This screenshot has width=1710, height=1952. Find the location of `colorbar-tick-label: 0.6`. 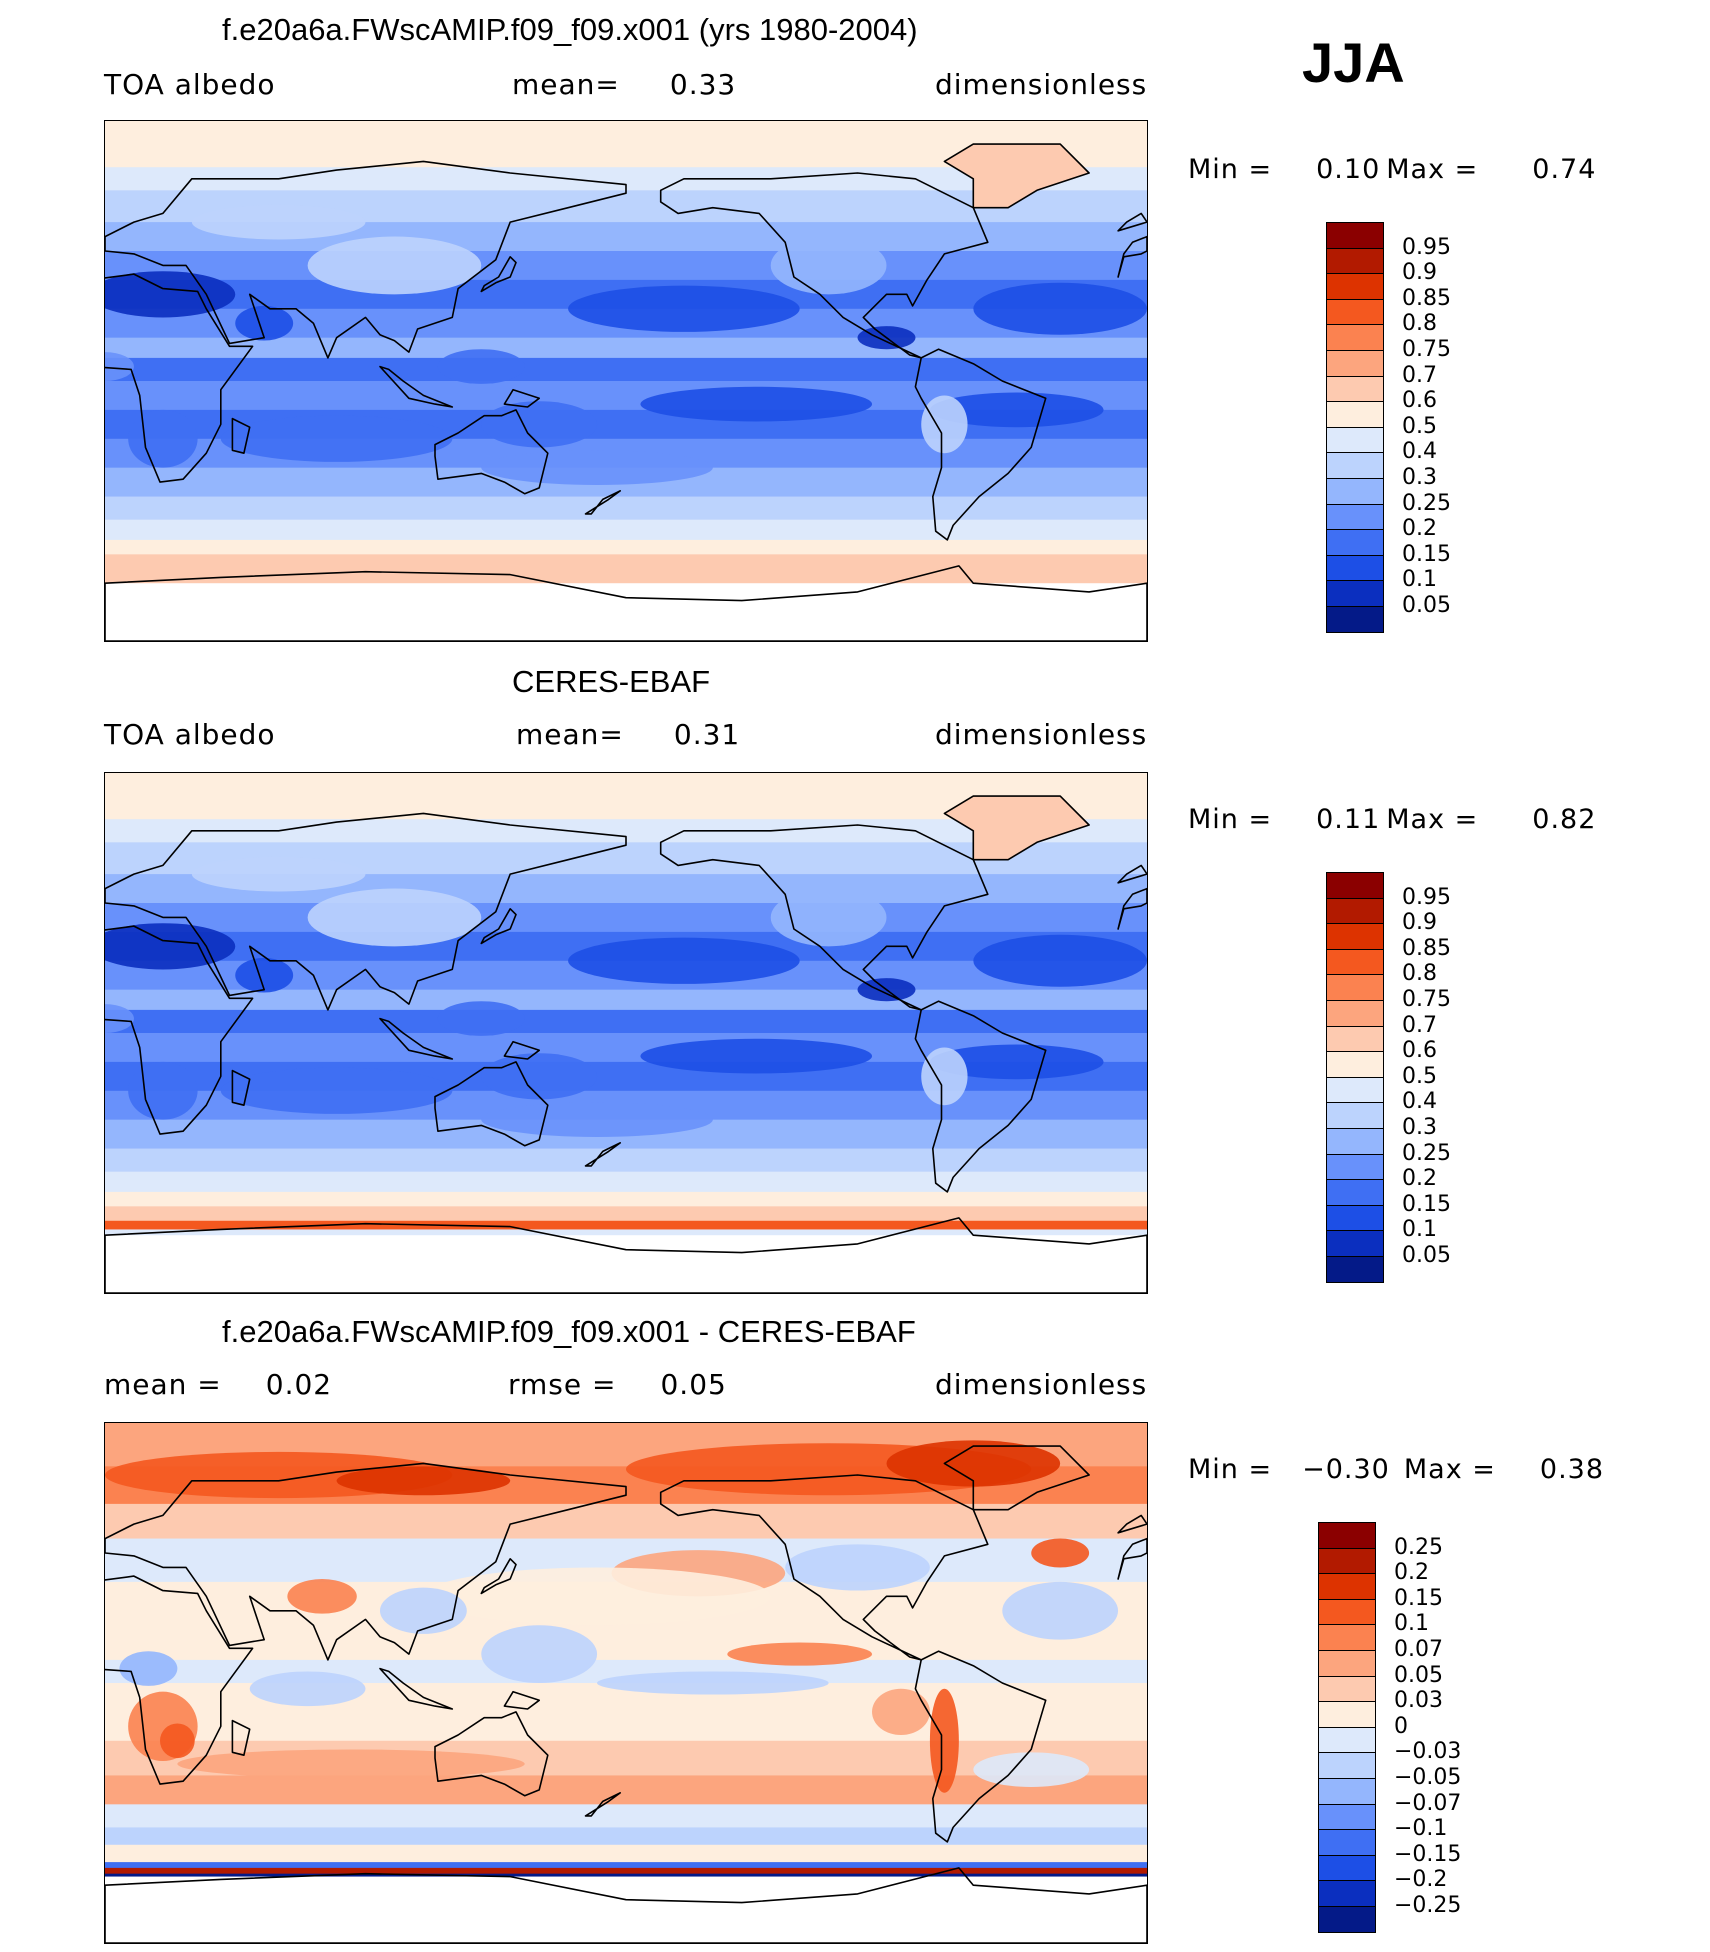

colorbar-tick-label: 0.6 is located at coordinates (1419, 1051).